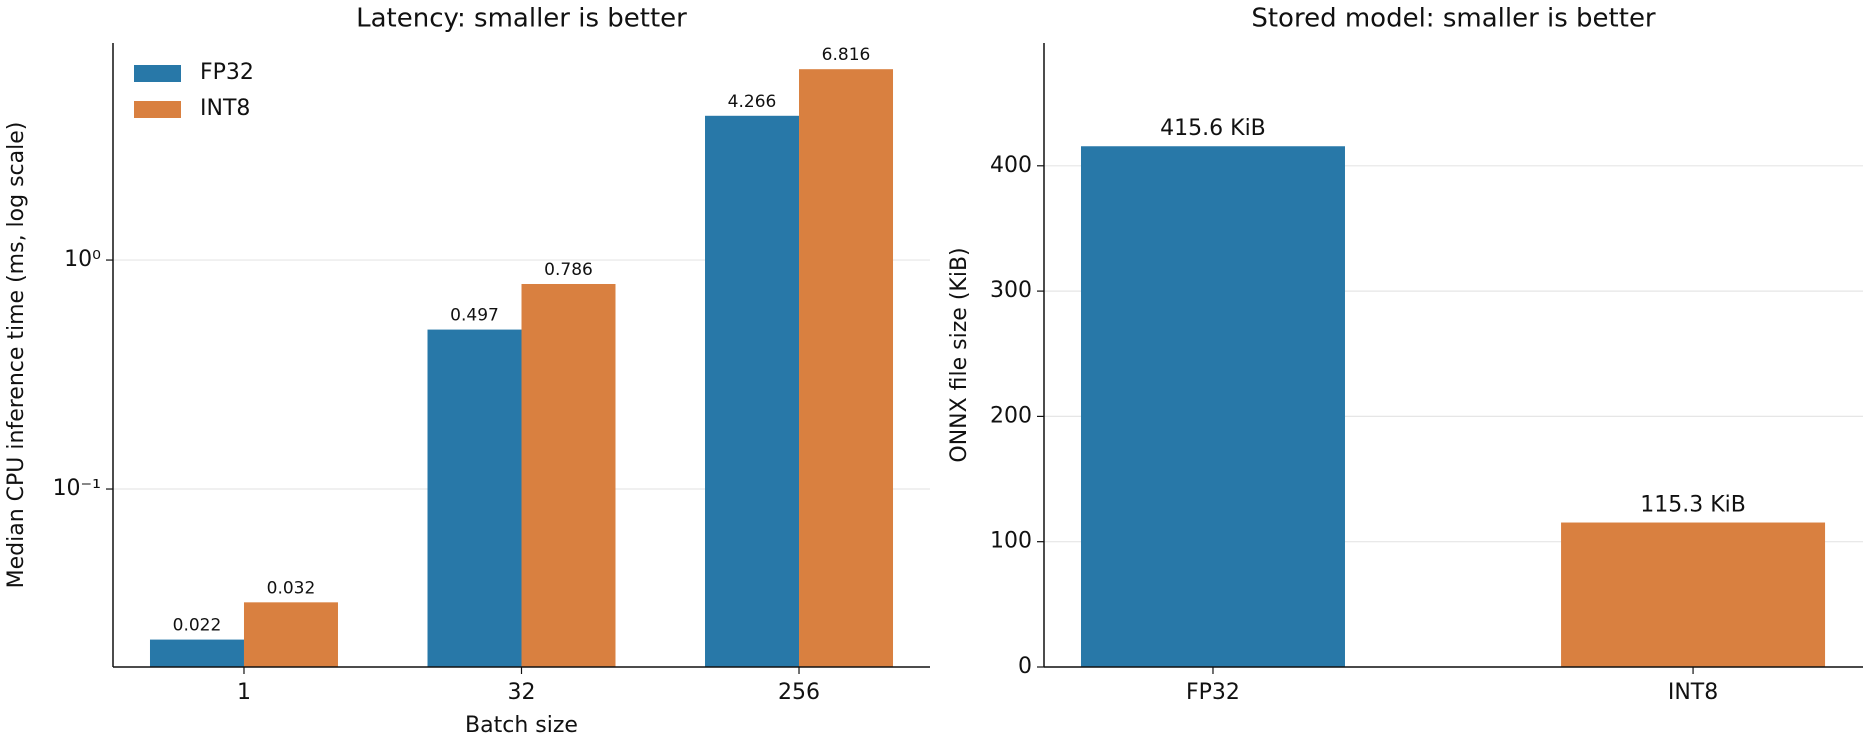 The height and width of the screenshot is (748, 1870). Describe the element at coordinates (846, 55) in the screenshot. I see `value-label: 6.816` at that location.